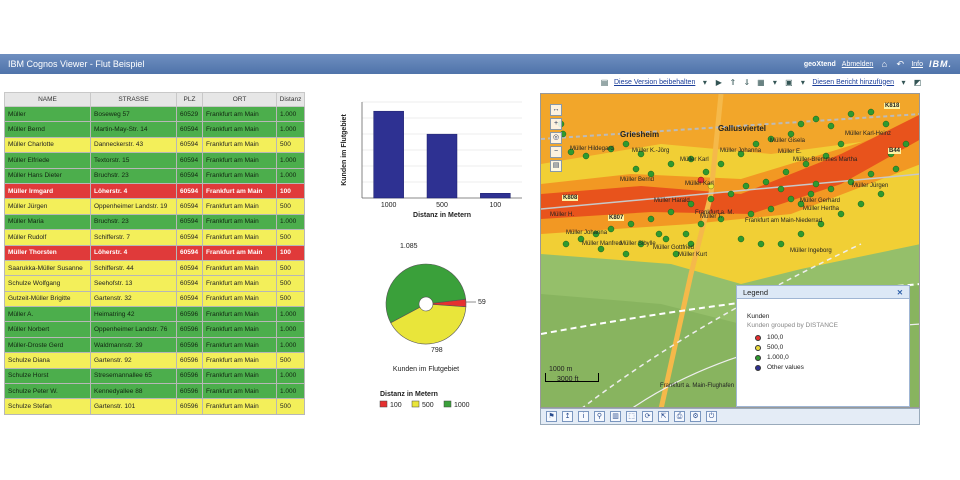 This screenshot has width=960, height=480. I want to click on select-icon: ⬚, so click(631, 416).